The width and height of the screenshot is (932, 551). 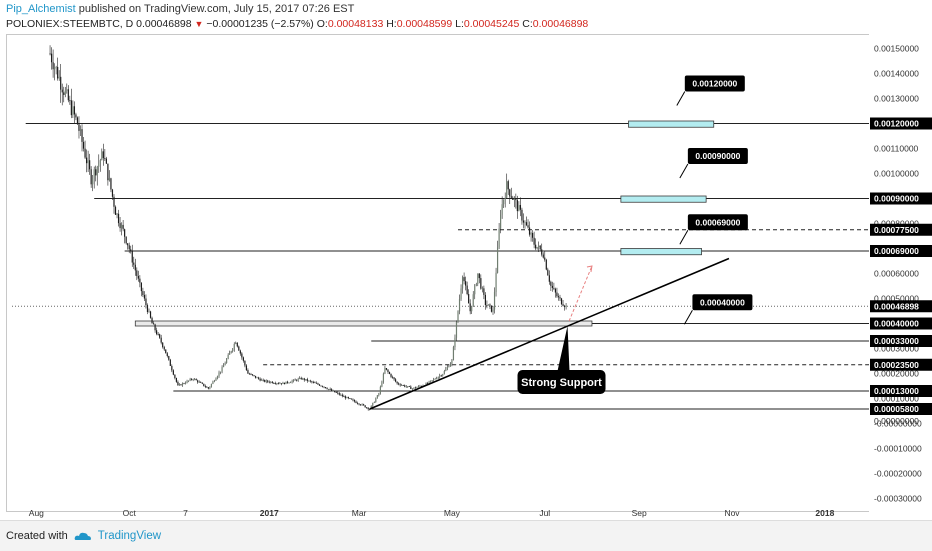 What do you see at coordinates (717, 156) in the screenshot?
I see `callout-text: 0.00090000` at bounding box center [717, 156].